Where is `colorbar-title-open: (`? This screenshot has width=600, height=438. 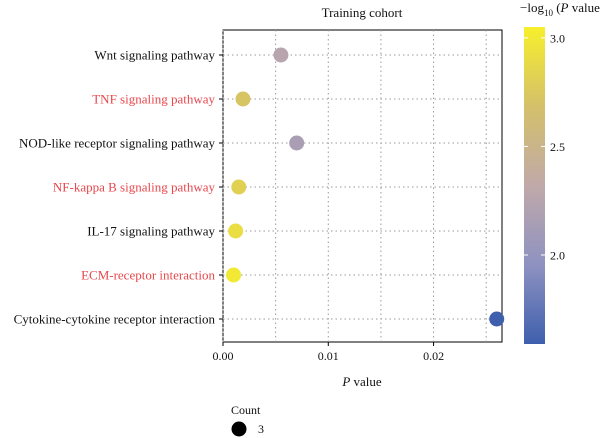
colorbar-title-open: ( is located at coordinates (557, 7).